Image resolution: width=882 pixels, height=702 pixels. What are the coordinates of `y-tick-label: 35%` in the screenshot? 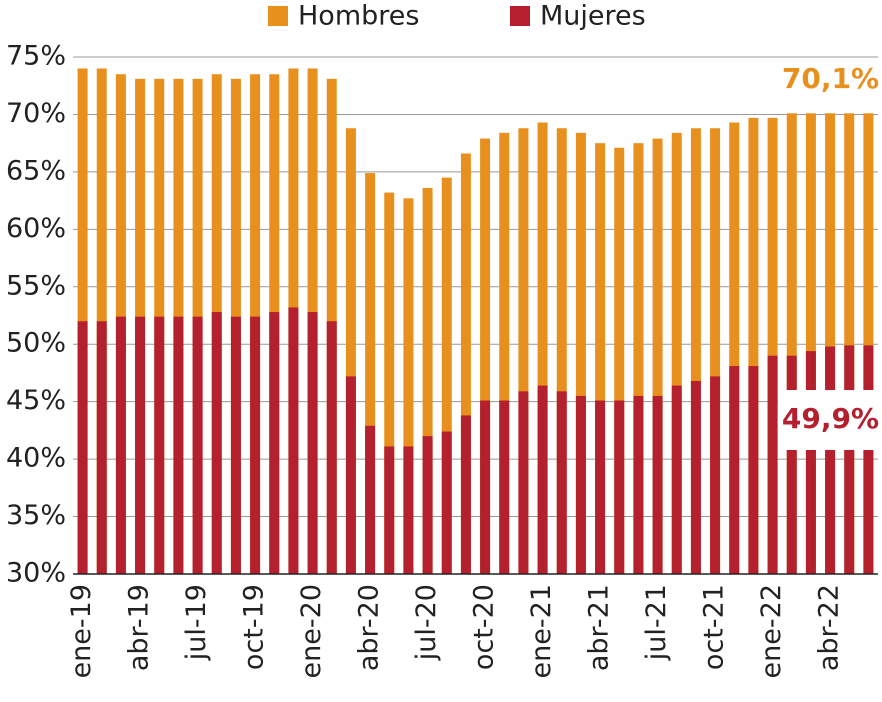 It's located at (36, 515).